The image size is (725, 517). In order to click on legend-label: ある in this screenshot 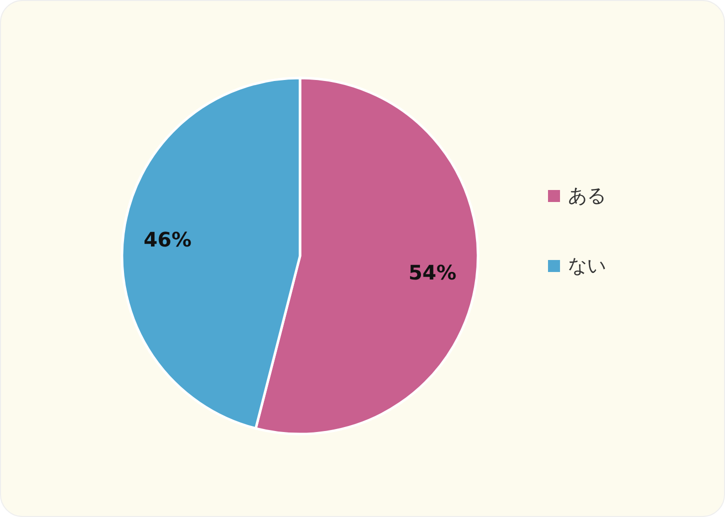, I will do `click(587, 196)`.